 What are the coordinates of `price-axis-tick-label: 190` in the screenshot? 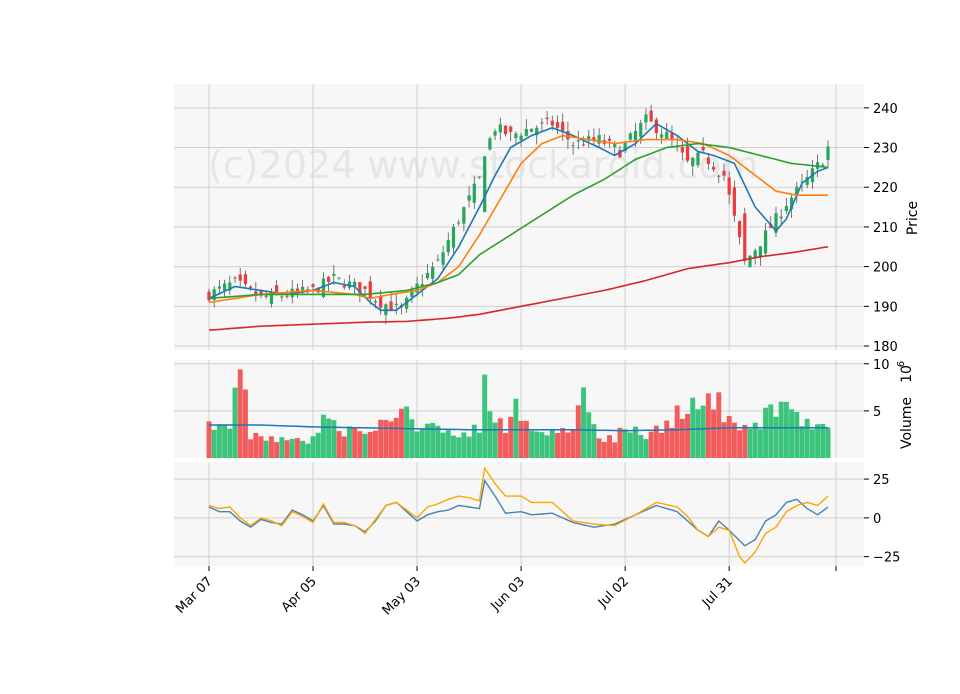 It's located at (885, 307).